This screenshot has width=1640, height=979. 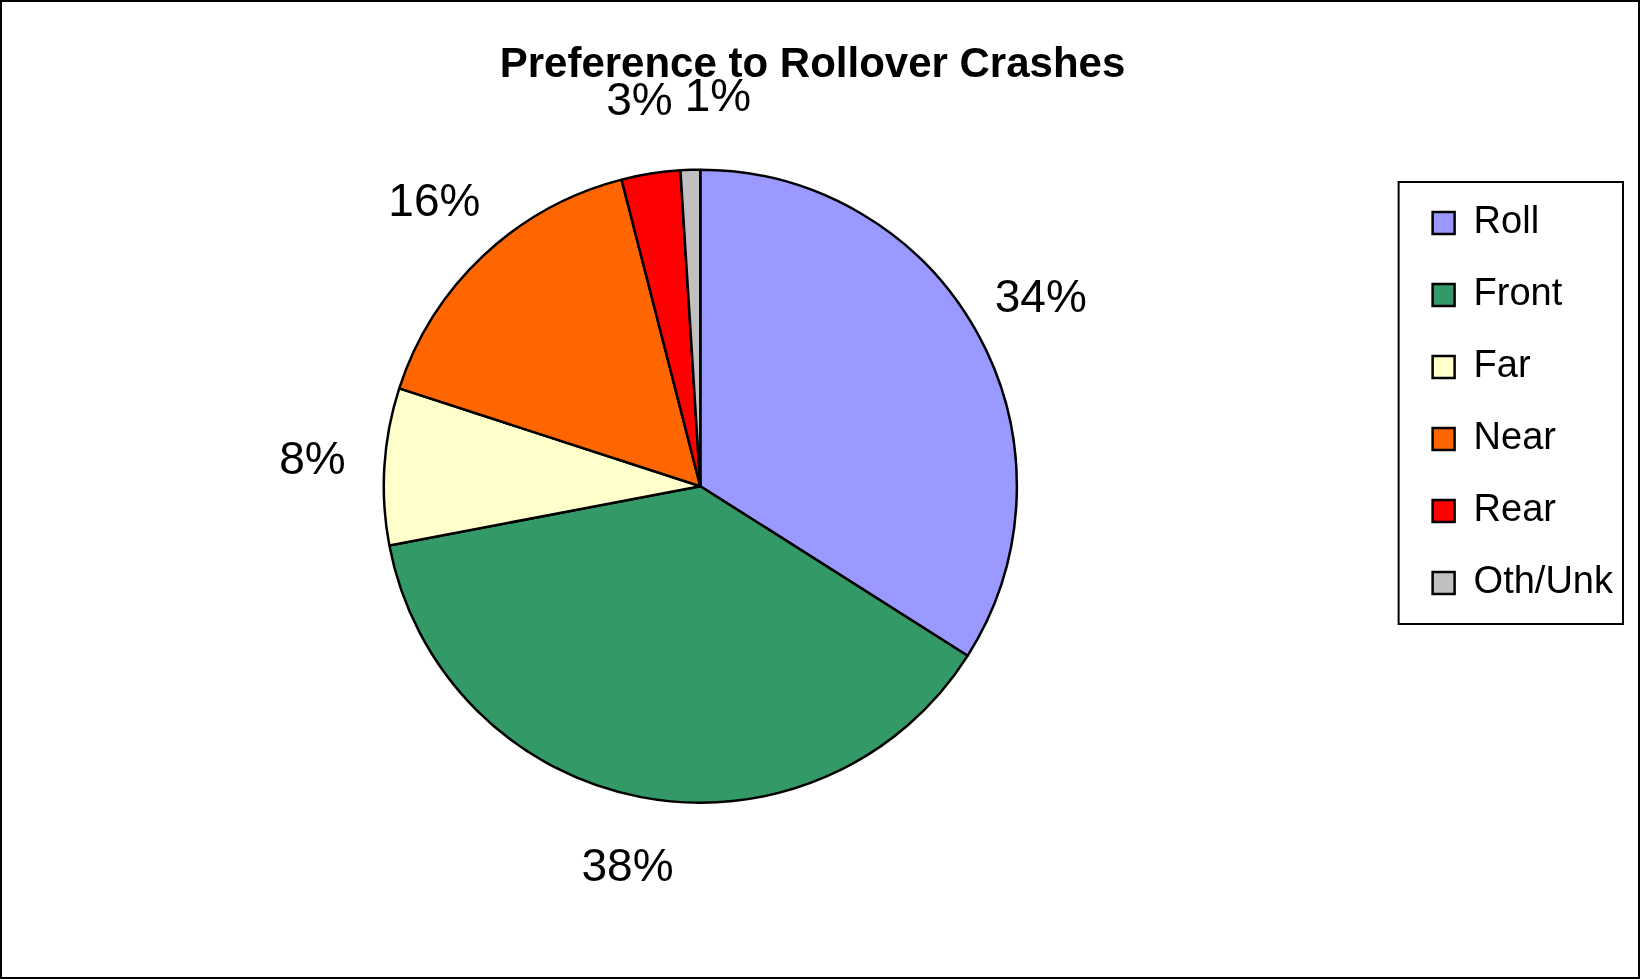 What do you see at coordinates (627, 864) in the screenshot?
I see `data-label: 38%` at bounding box center [627, 864].